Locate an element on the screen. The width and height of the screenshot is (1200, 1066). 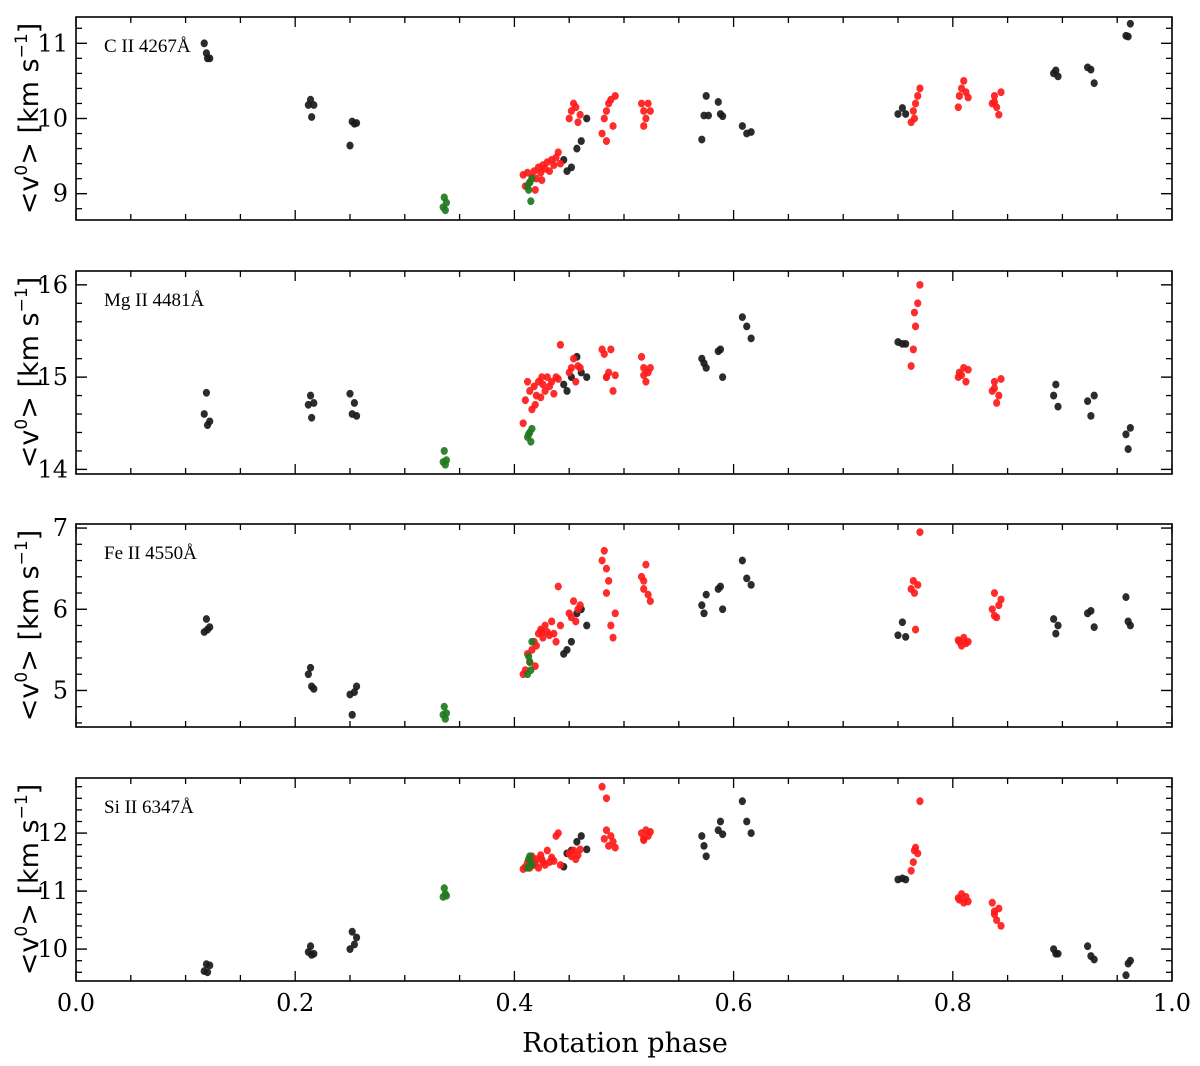
y-tick-label: 14 is located at coordinates (52, 469).